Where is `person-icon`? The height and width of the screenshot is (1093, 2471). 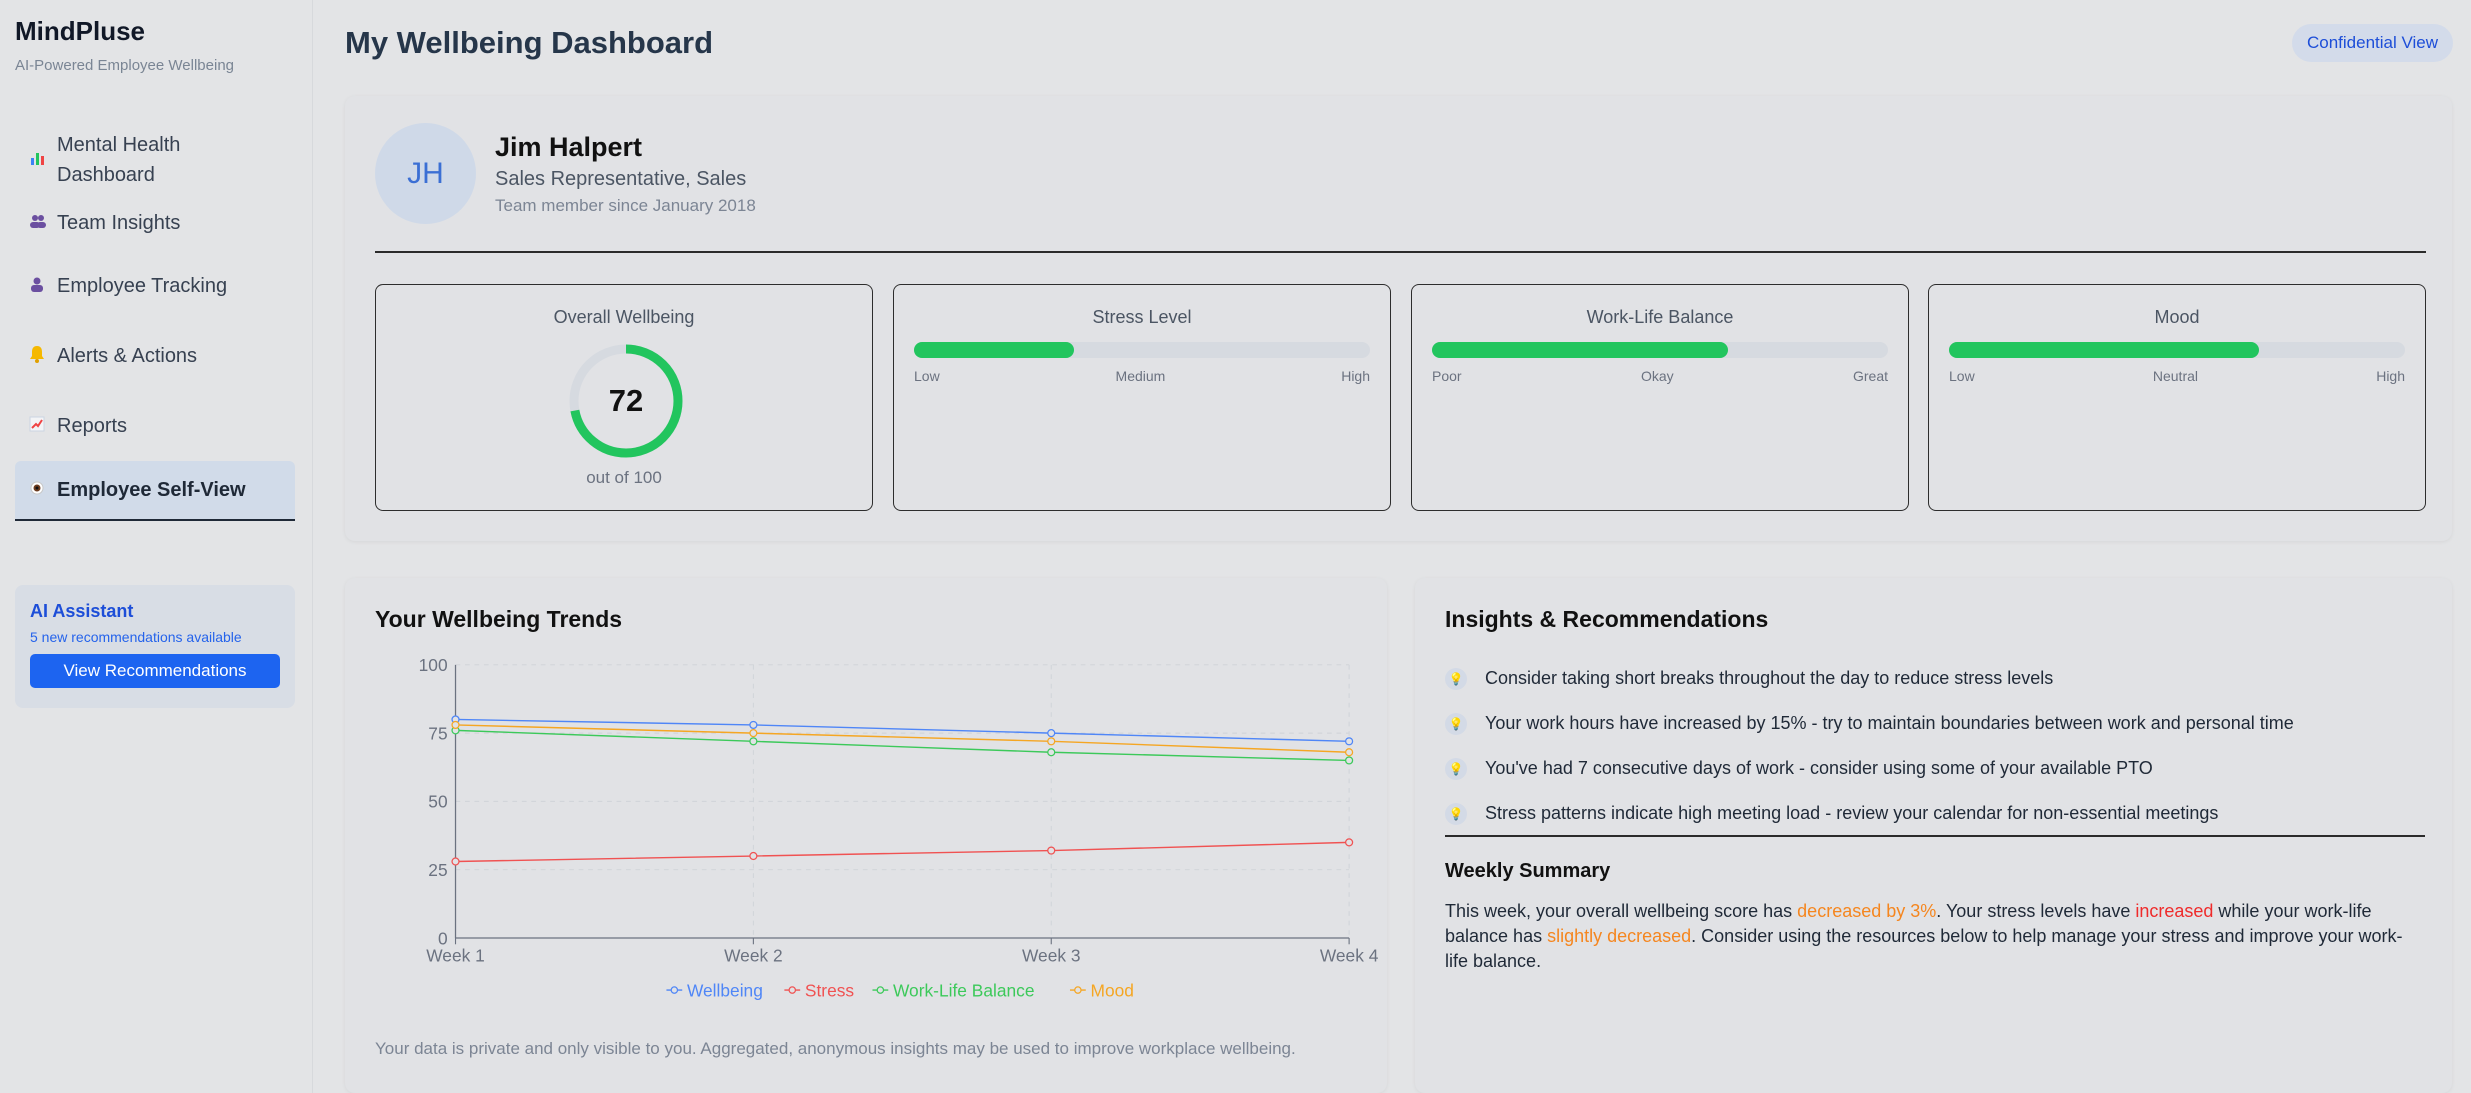 person-icon is located at coordinates (43, 286).